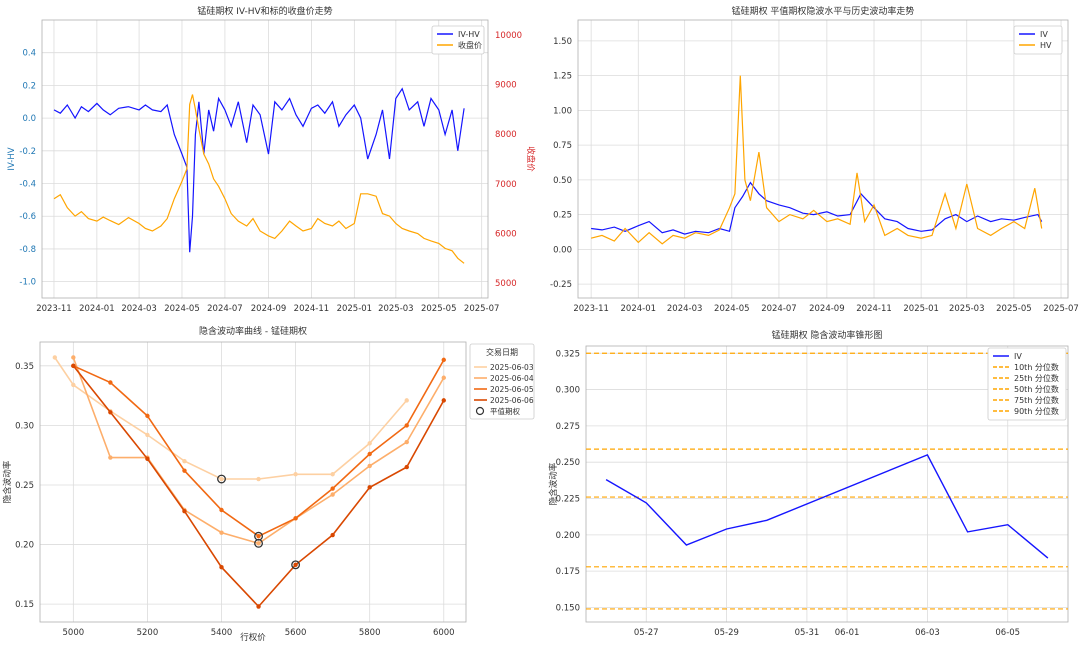 Image resolution: width=1080 pixels, height=646 pixels. I want to click on x-tick-label: 05-31, so click(807, 633).